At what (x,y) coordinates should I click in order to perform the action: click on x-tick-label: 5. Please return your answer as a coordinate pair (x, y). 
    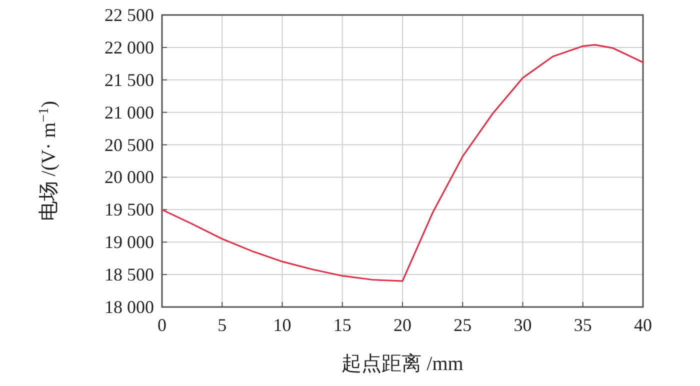
    Looking at the image, I should click on (222, 325).